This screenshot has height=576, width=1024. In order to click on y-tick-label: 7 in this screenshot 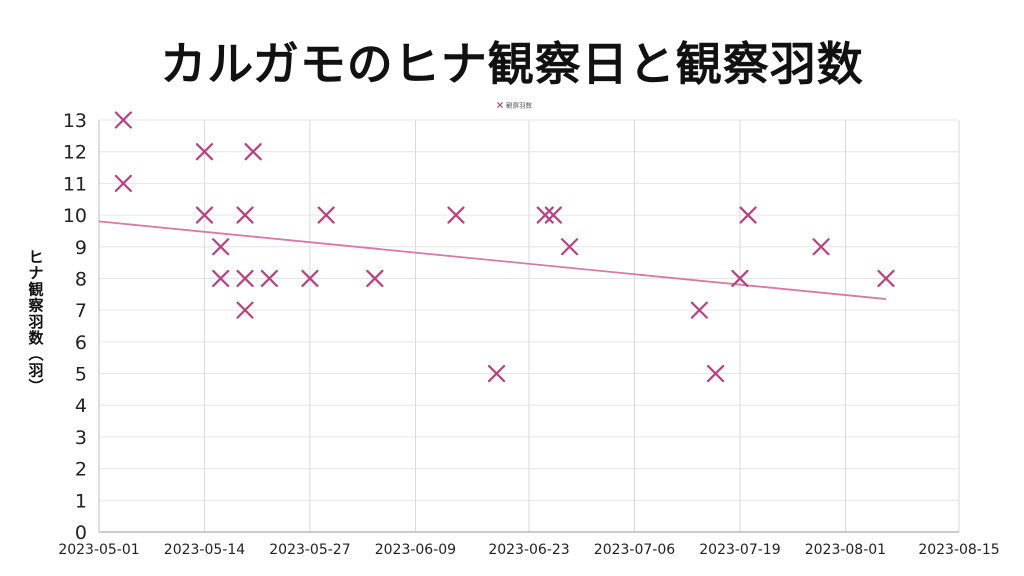, I will do `click(81, 311)`.